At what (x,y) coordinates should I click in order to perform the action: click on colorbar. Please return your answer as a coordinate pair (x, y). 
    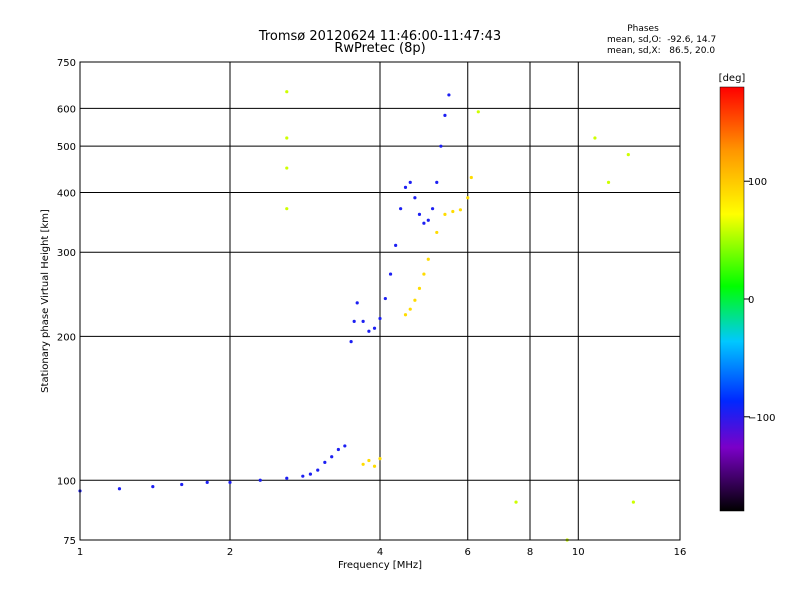
    Looking at the image, I should click on (732, 299).